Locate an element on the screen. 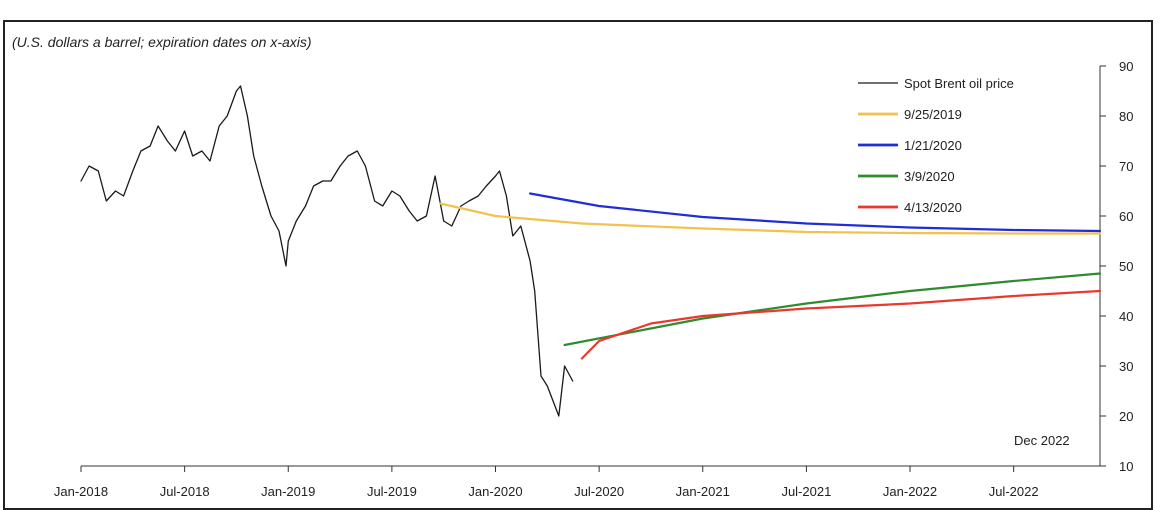  legend-label-9-25-2019: 9/25/2019 is located at coordinates (933, 114).